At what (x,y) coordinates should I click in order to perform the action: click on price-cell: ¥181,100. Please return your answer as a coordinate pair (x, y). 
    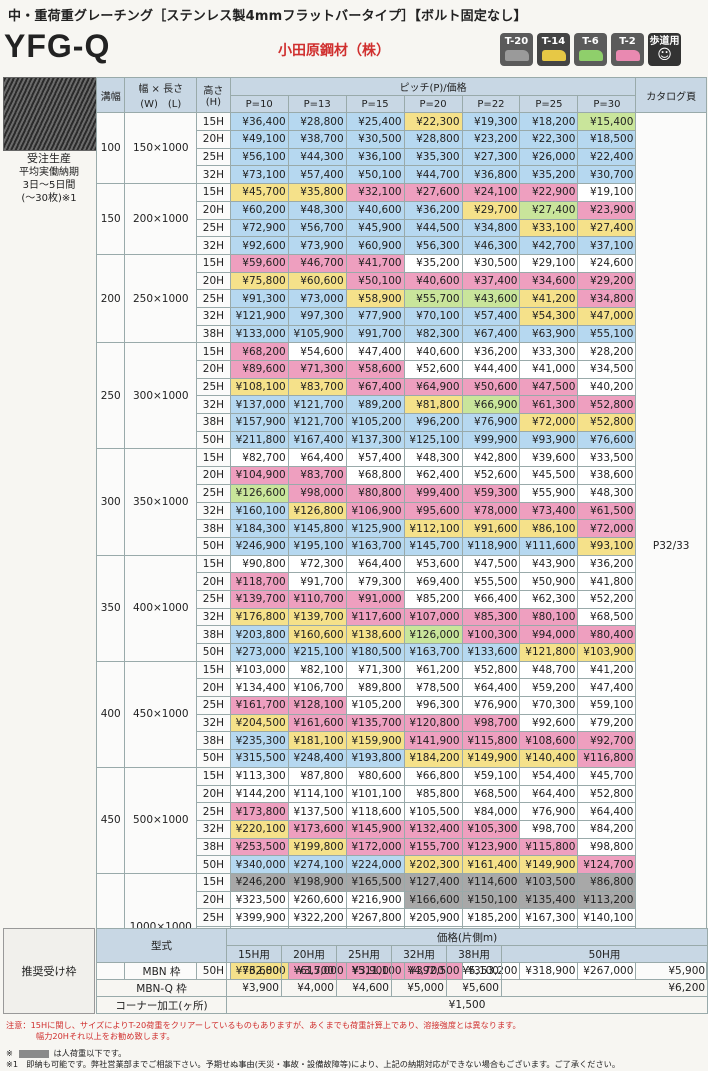
    Looking at the image, I should click on (317, 741).